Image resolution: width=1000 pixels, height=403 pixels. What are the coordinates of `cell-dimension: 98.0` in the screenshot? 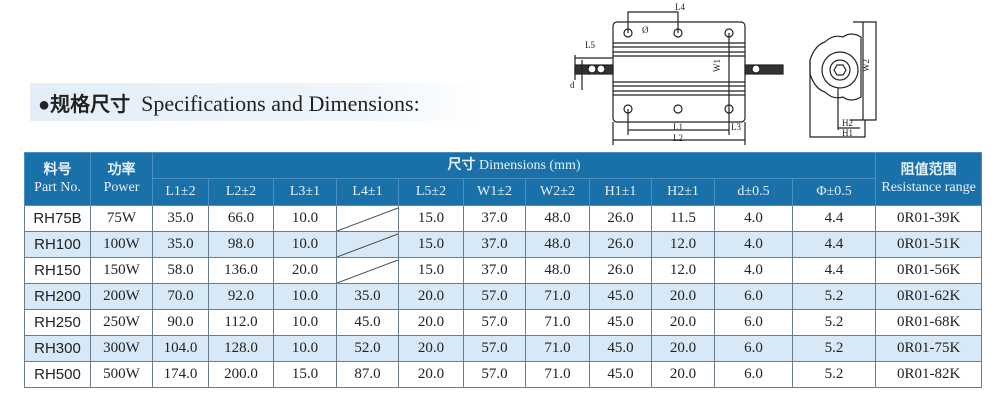 It's located at (241, 244).